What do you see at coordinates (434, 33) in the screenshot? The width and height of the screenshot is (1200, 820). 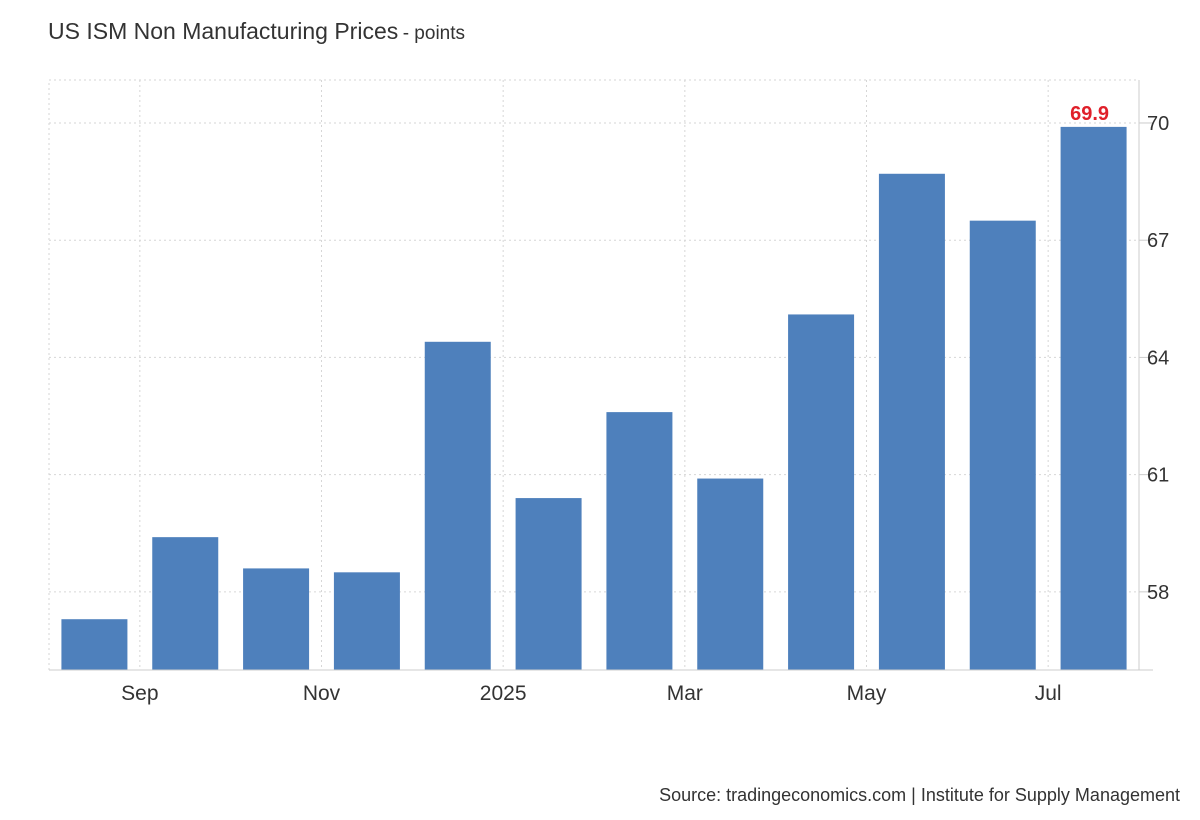 I see `chart-subtitle: - points` at bounding box center [434, 33].